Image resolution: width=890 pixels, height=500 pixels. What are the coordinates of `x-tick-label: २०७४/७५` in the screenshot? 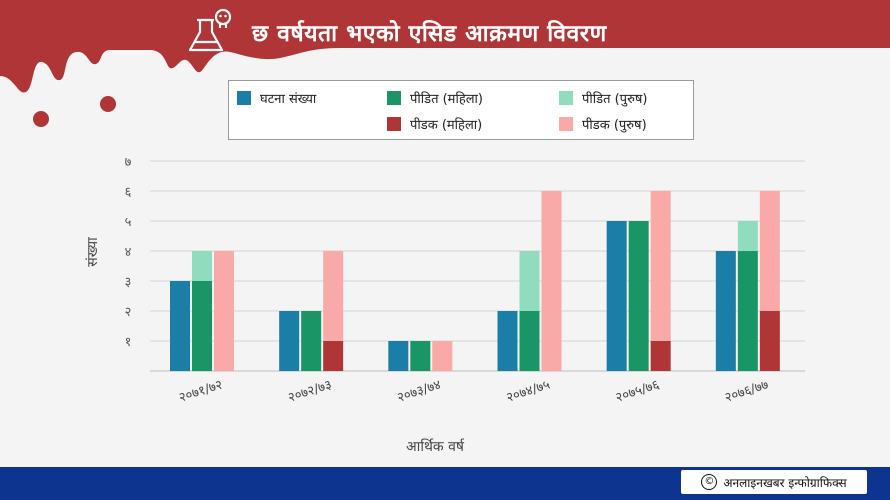 It's located at (529, 392).